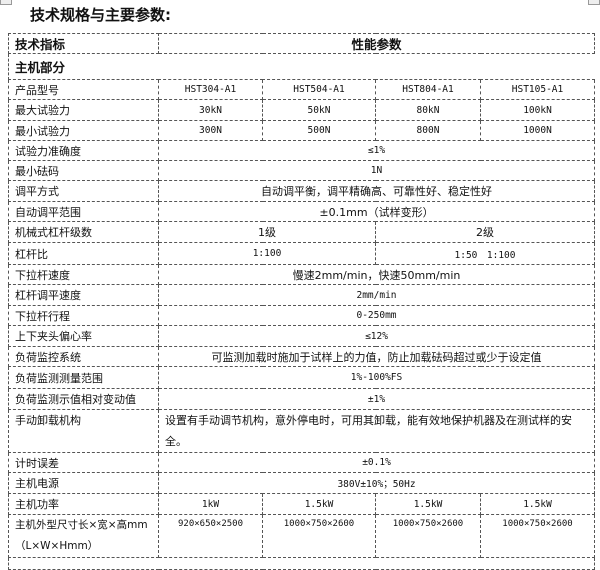  Describe the element at coordinates (376, 431) in the screenshot. I see `cell: 设置有手动调节机构，意外停电时，可用其卸载，能有效地保护机器及在测试样的安全。` at that location.